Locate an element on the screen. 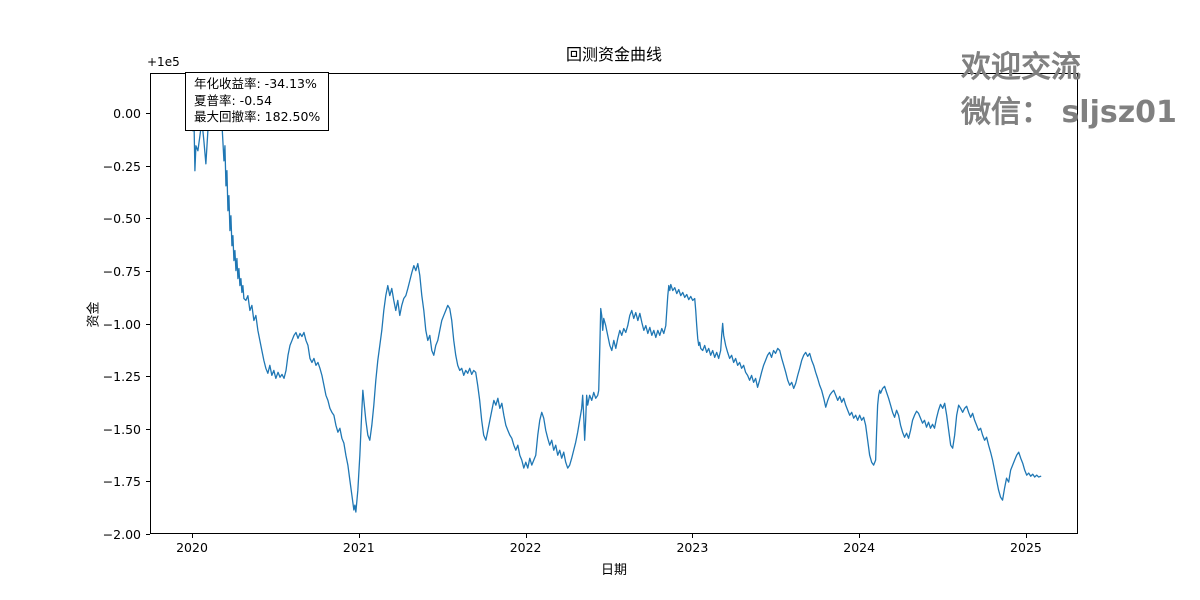 The image size is (1200, 600). y-tick-label: −0.25 is located at coordinates (121, 166).